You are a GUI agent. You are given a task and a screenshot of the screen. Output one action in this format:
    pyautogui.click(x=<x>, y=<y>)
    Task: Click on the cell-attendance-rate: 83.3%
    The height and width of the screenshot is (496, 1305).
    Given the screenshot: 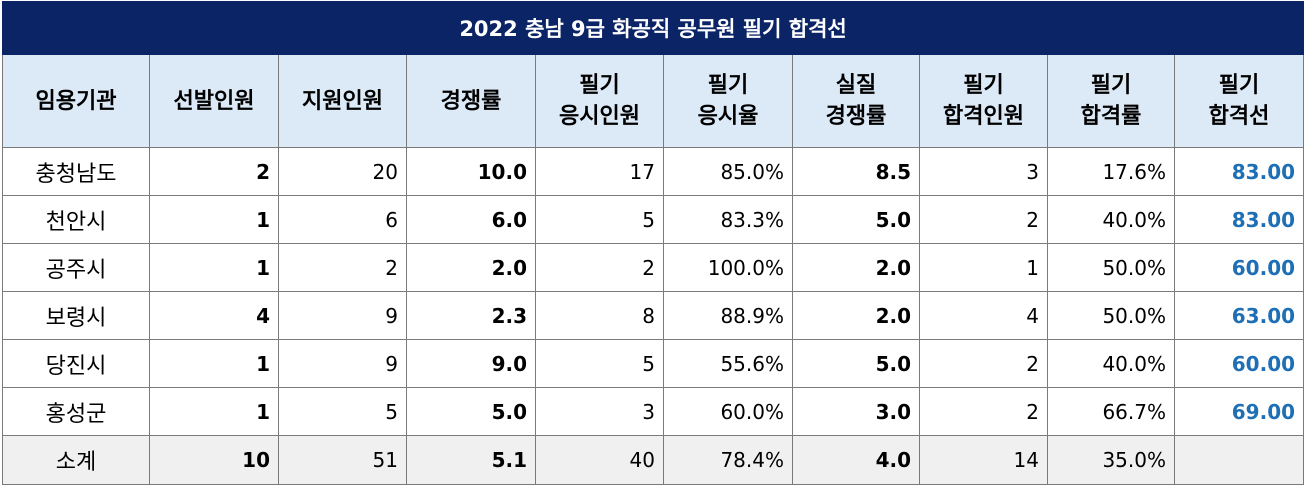 What is the action you would take?
    pyautogui.click(x=728, y=219)
    